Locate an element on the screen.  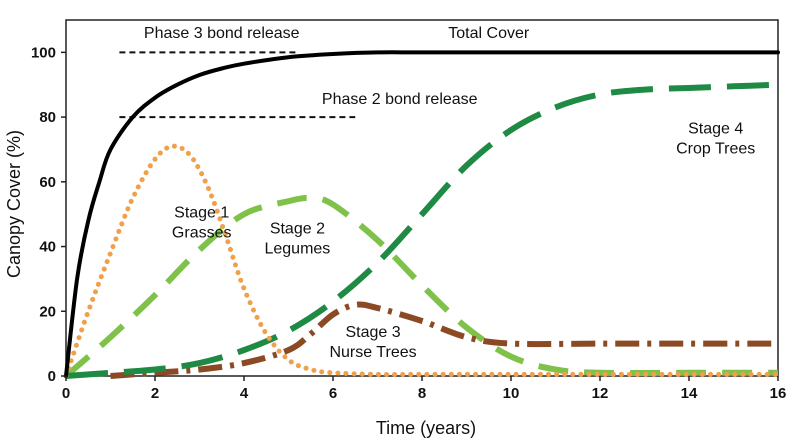
annotation-line: Phase 3 bond release is located at coordinates (222, 33).